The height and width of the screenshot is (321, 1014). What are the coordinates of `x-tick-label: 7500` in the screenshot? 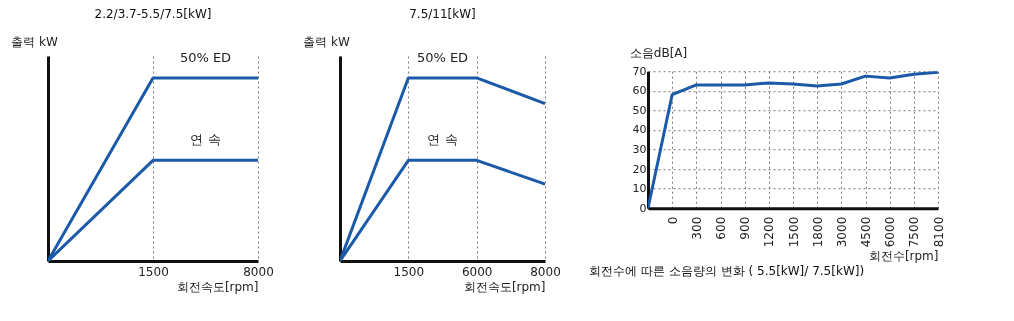 It's located at (914, 232).